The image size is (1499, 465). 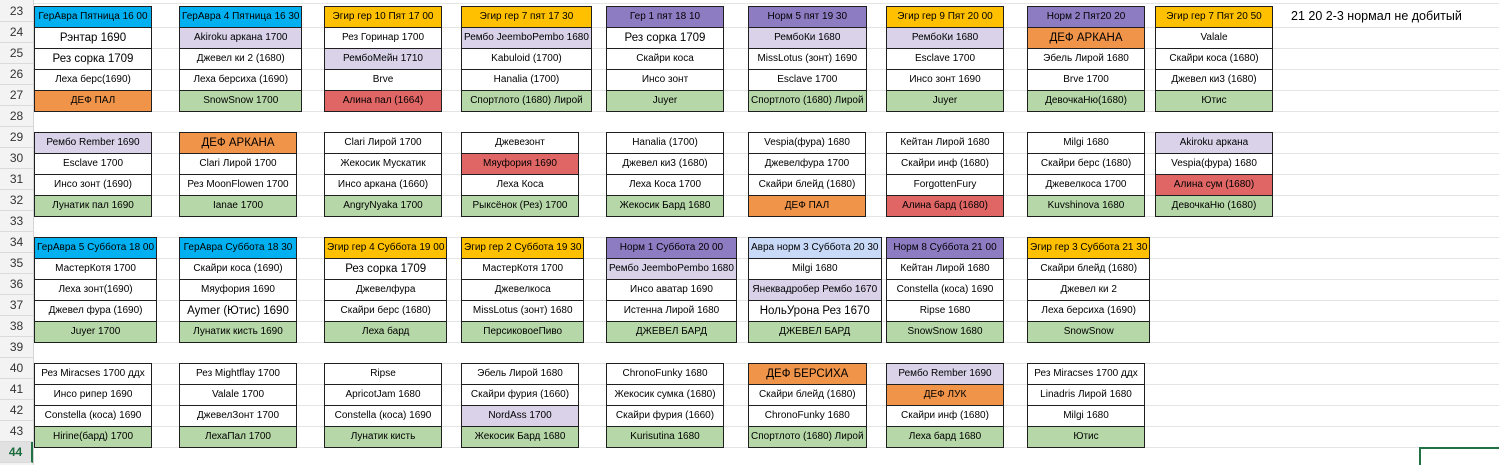 What do you see at coordinates (240, 38) in the screenshot?
I see `member-cell: Akiroku аркана 1700` at bounding box center [240, 38].